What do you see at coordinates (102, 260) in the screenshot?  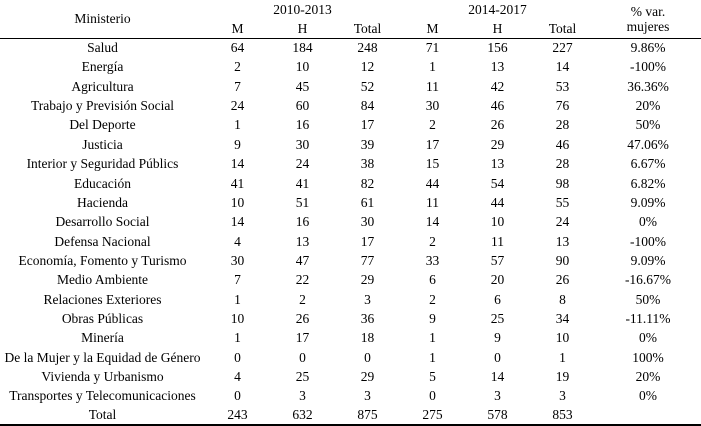 I see `ministry-name-cell: Economía, Fomento y Turismo` at bounding box center [102, 260].